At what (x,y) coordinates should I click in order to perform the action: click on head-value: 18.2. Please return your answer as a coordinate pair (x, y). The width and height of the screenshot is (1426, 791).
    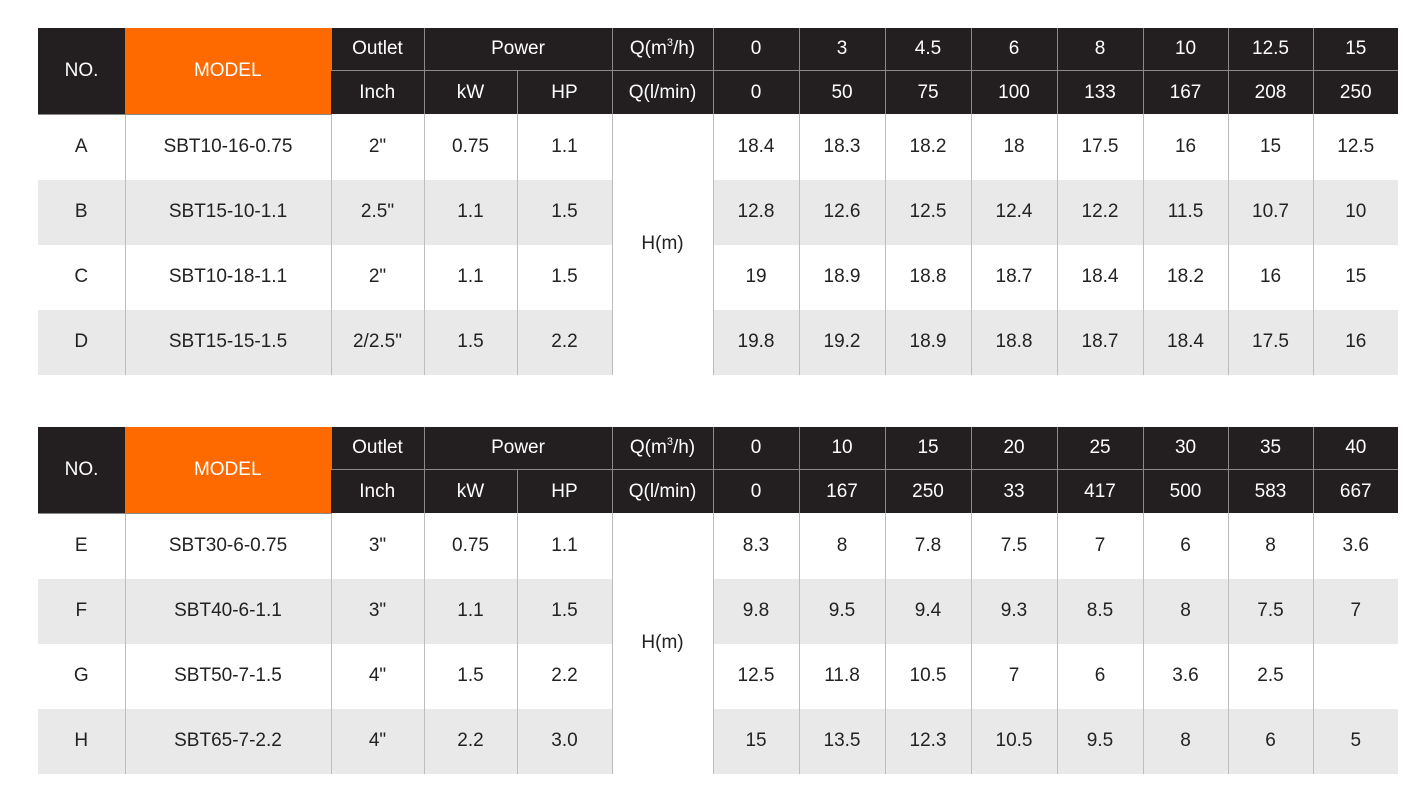
    Looking at the image, I should click on (928, 147).